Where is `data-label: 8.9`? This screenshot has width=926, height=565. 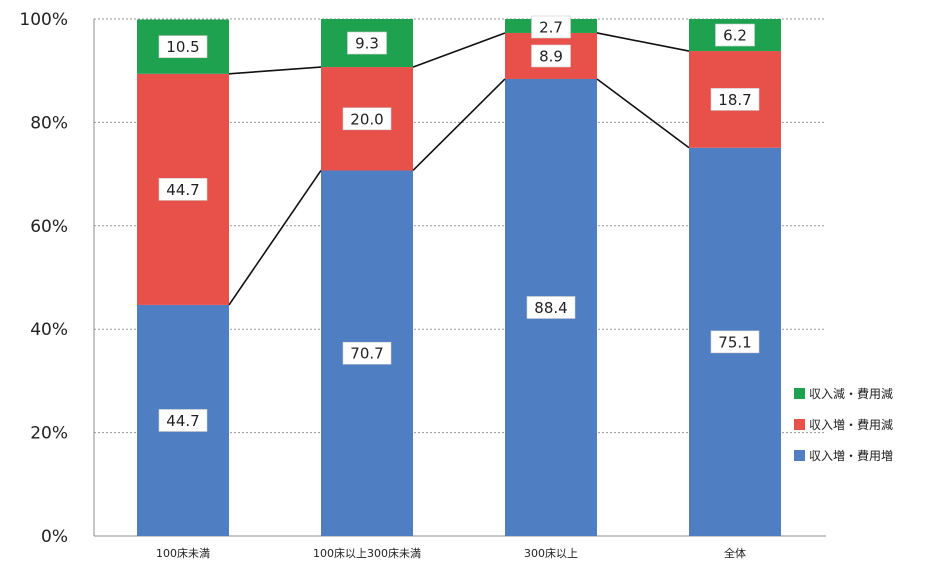 data-label: 8.9 is located at coordinates (551, 56).